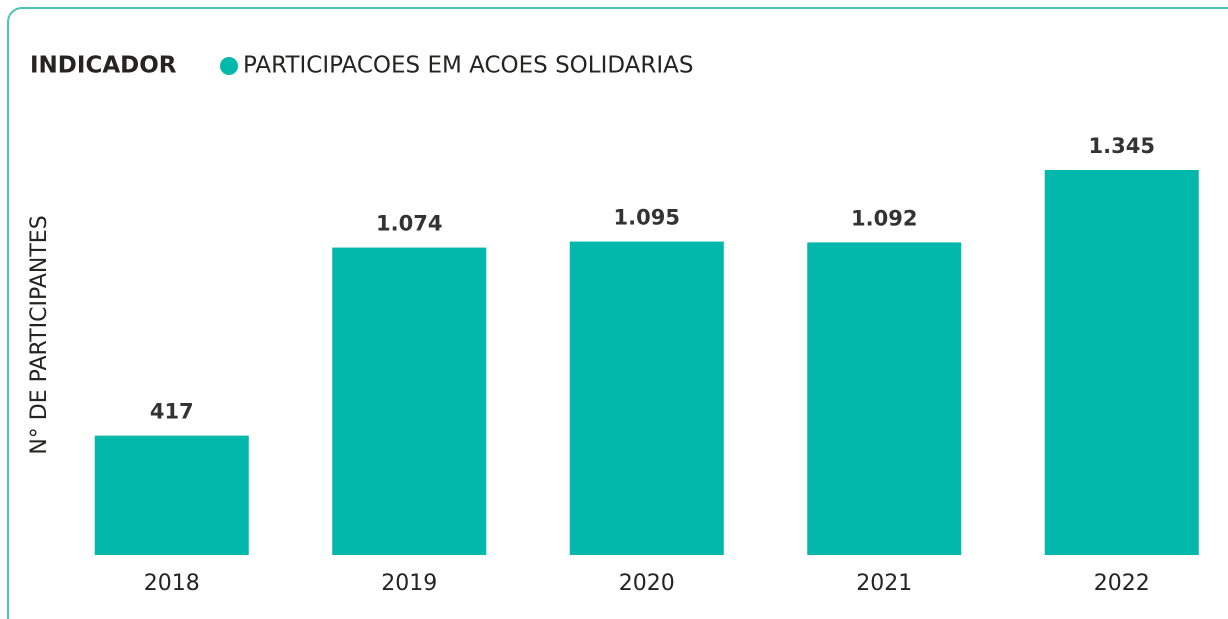  I want to click on x-tick-label: 2021, so click(884, 583).